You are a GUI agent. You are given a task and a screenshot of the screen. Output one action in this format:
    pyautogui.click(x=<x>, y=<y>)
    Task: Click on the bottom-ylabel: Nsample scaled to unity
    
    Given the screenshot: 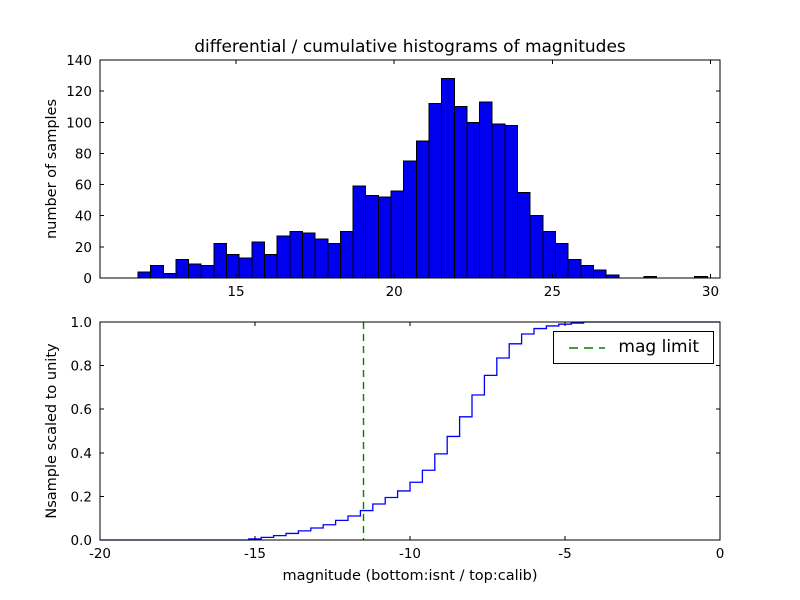 What is the action you would take?
    pyautogui.click(x=52, y=431)
    